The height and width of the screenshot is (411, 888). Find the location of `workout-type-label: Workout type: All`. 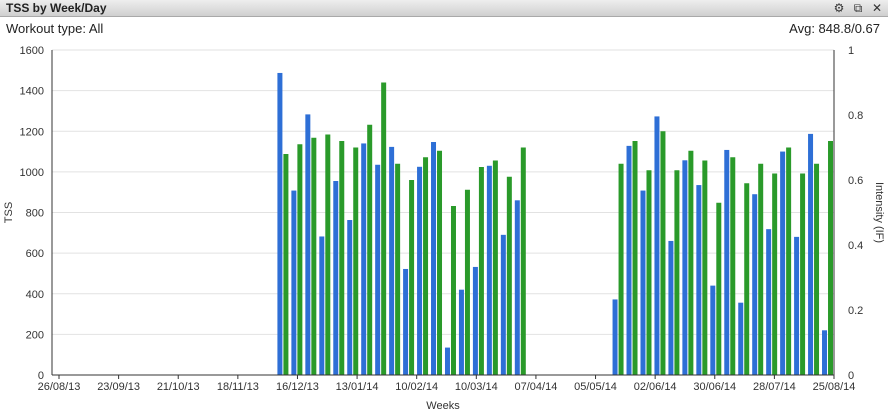

workout-type-label: Workout type: All is located at coordinates (55, 28).